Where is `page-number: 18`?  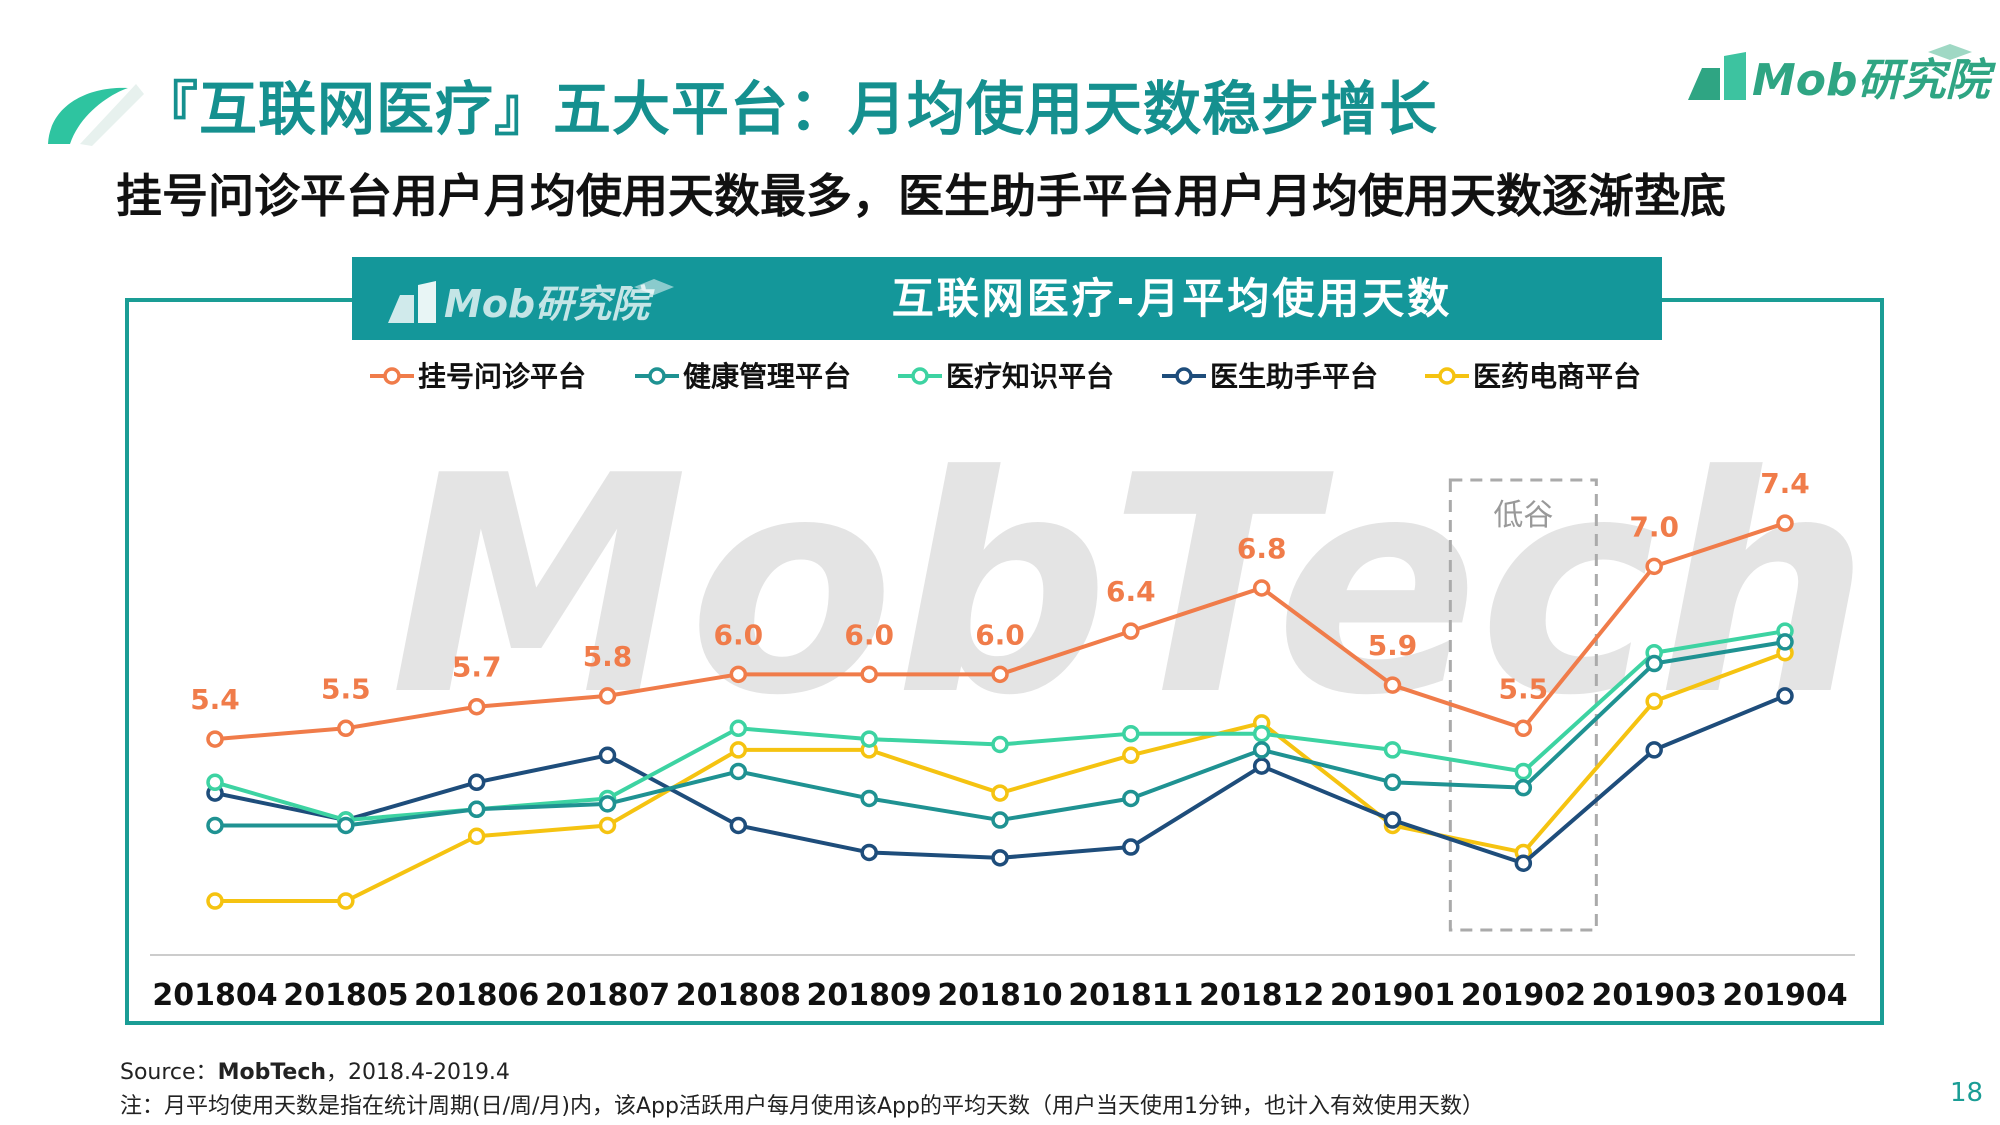 page-number: 18 is located at coordinates (1967, 1093).